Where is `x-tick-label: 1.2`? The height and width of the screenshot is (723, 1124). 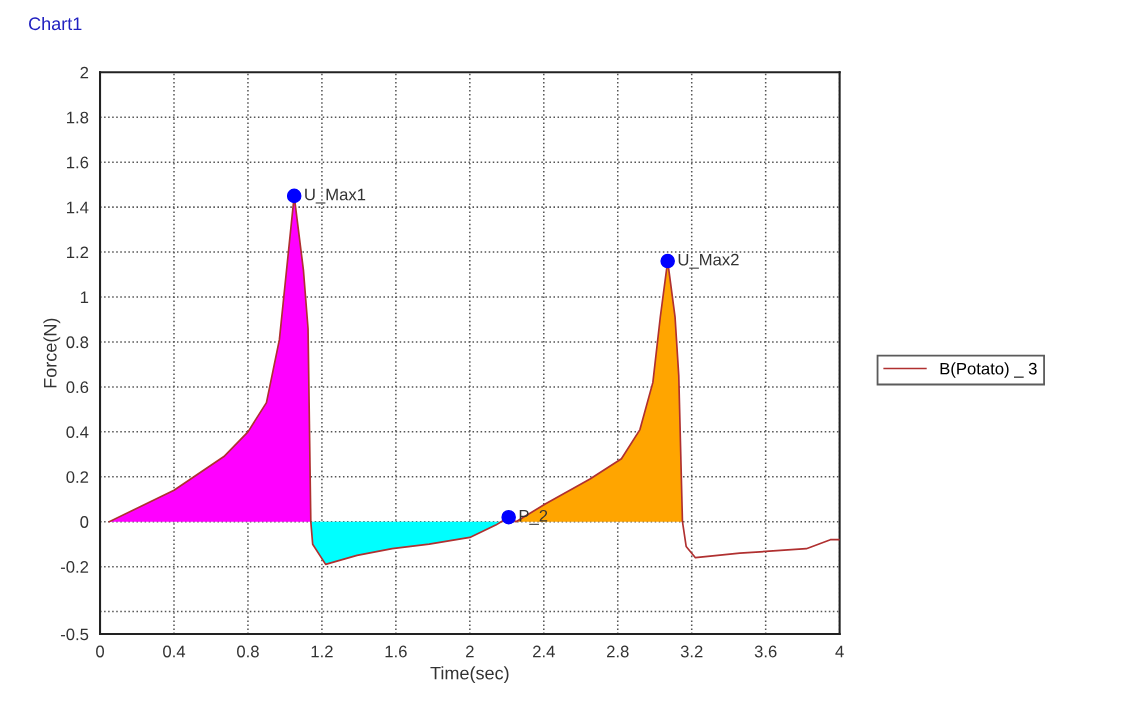
x-tick-label: 1.2 is located at coordinates (322, 651).